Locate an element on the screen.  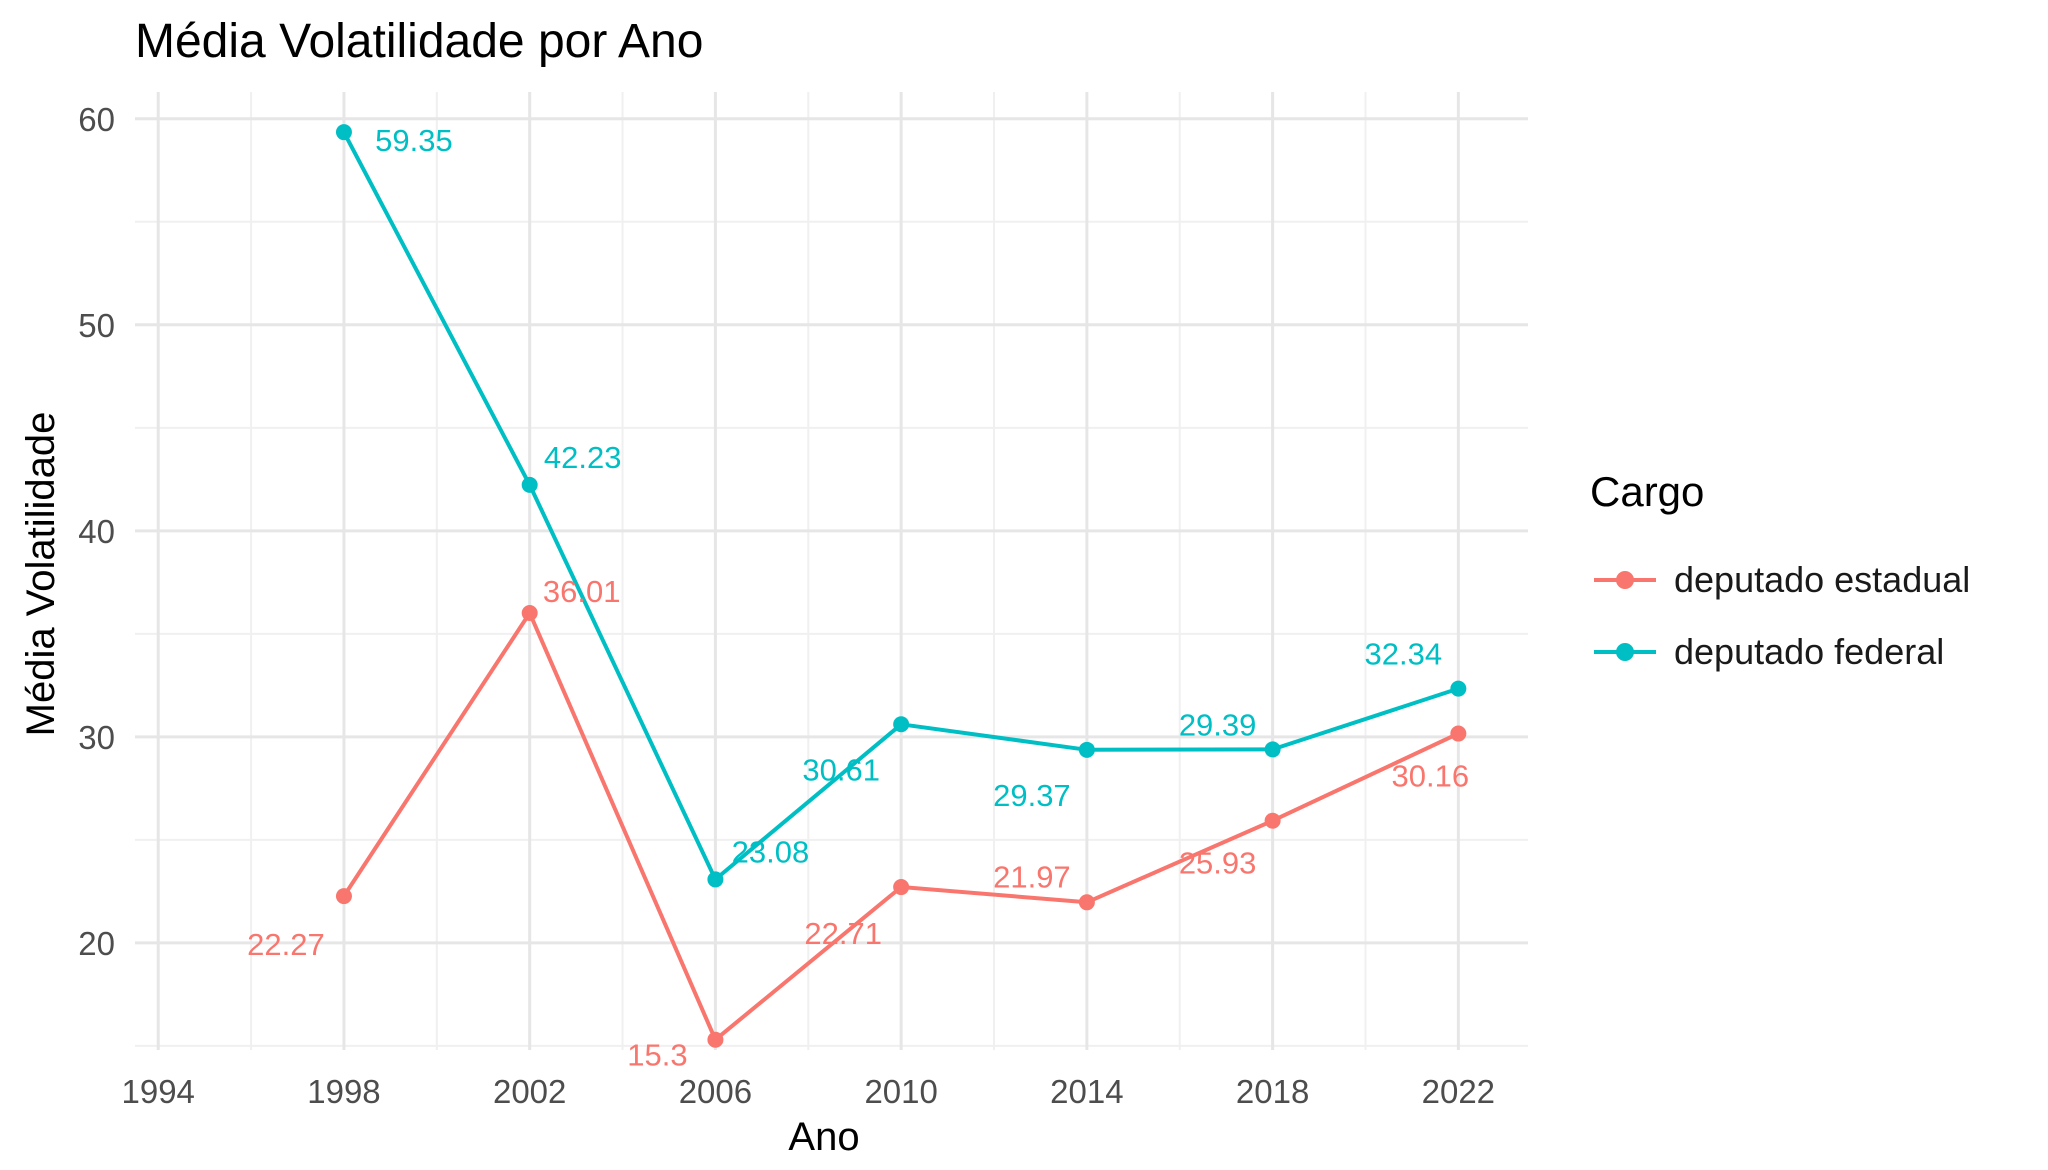
data-label: 22.71 is located at coordinates (843, 933).